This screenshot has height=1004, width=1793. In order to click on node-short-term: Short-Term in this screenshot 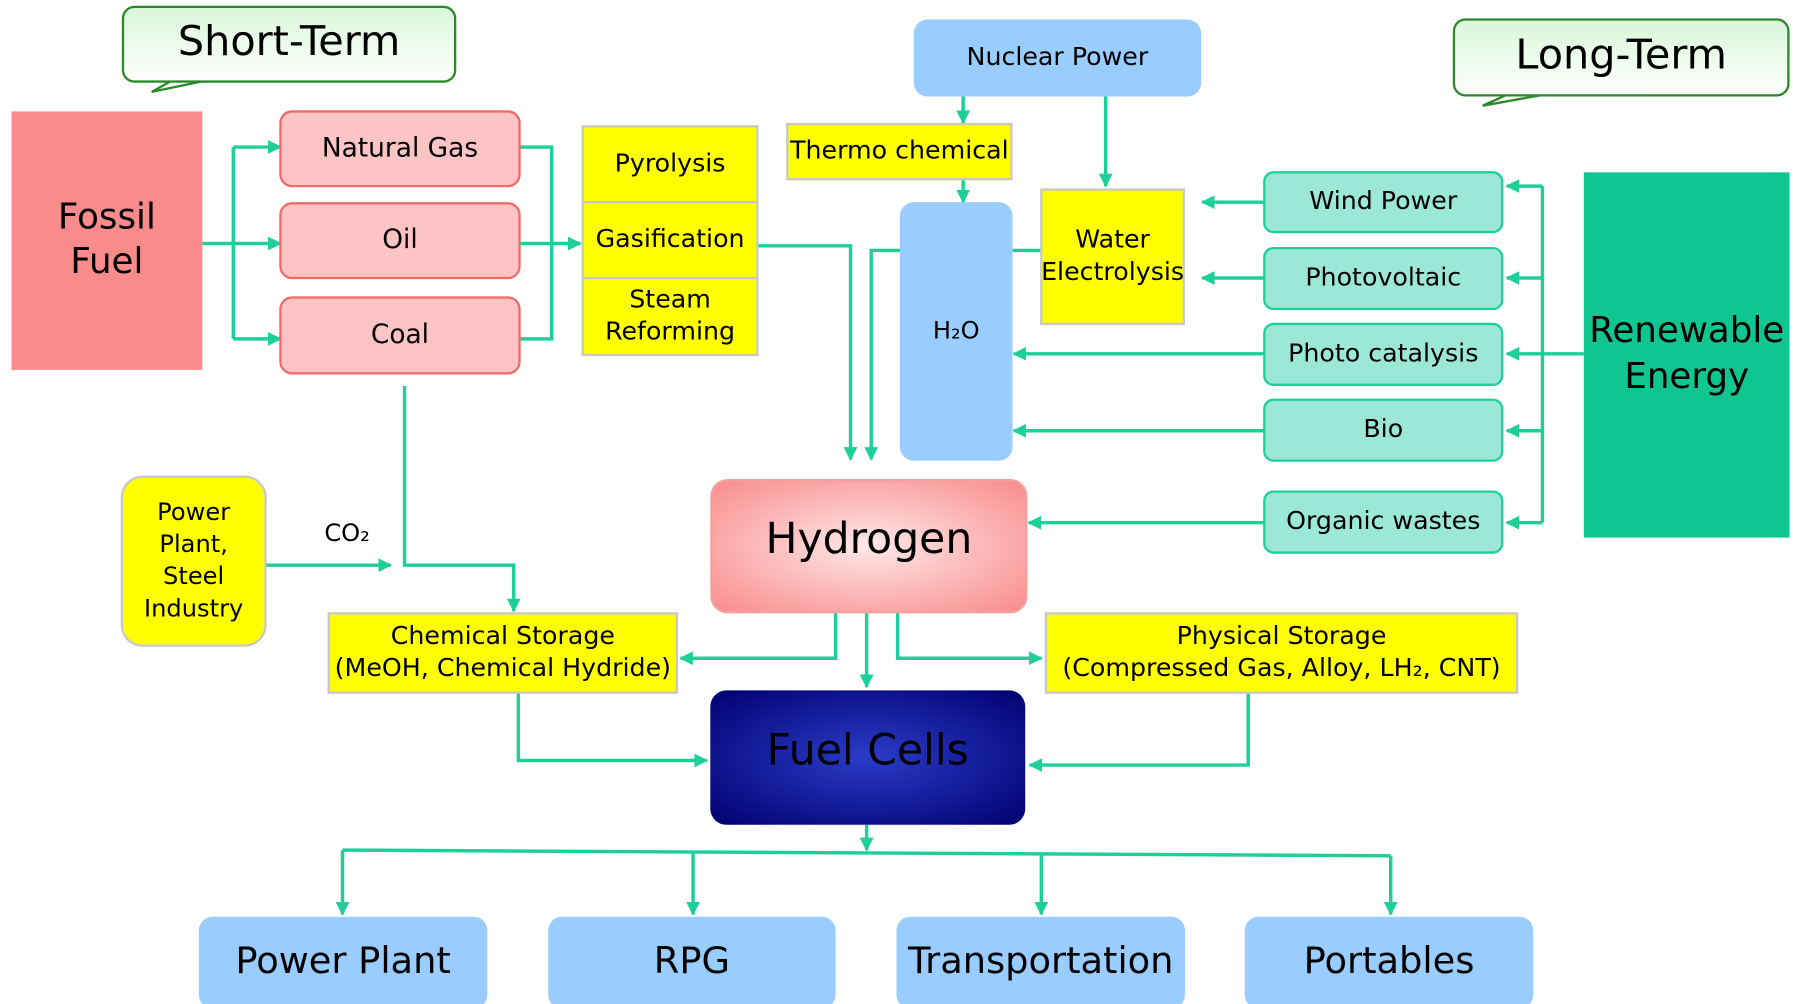, I will do `click(289, 44)`.